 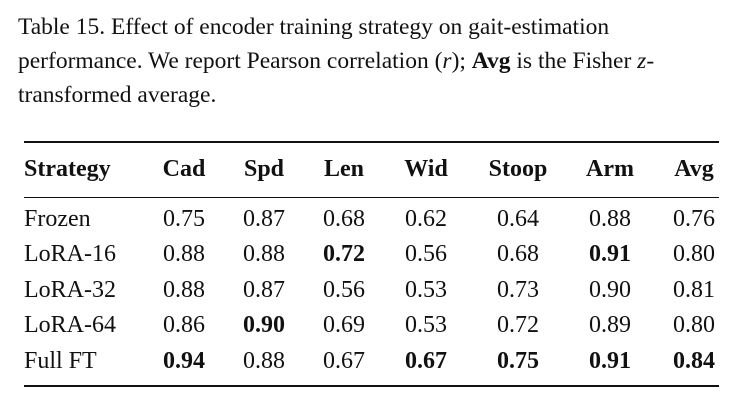 I want to click on table-cell: 0.69, so click(x=344, y=325).